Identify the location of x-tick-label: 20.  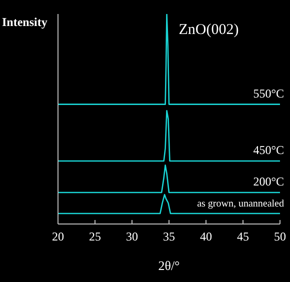
(58, 237).